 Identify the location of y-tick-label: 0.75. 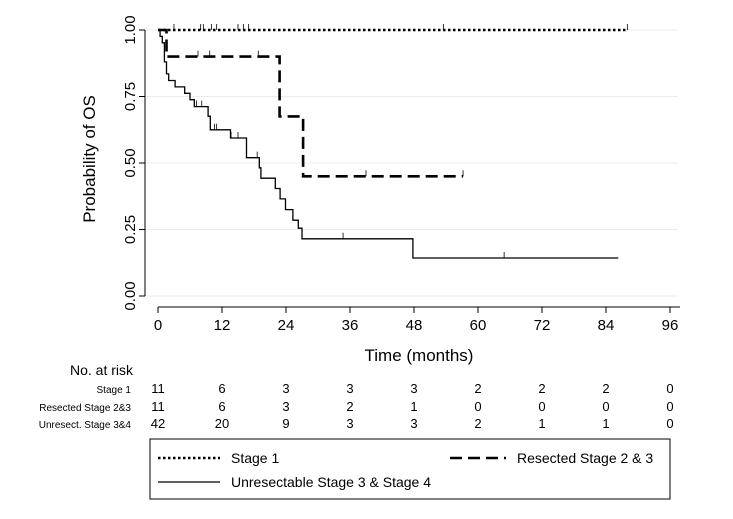
(130, 96).